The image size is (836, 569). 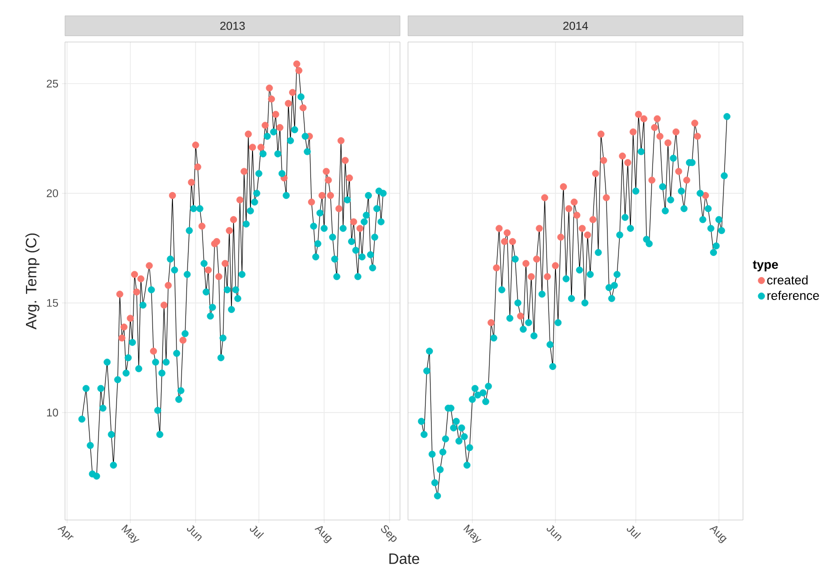 What do you see at coordinates (66, 533) in the screenshot?
I see `x-tick-label: Apr` at bounding box center [66, 533].